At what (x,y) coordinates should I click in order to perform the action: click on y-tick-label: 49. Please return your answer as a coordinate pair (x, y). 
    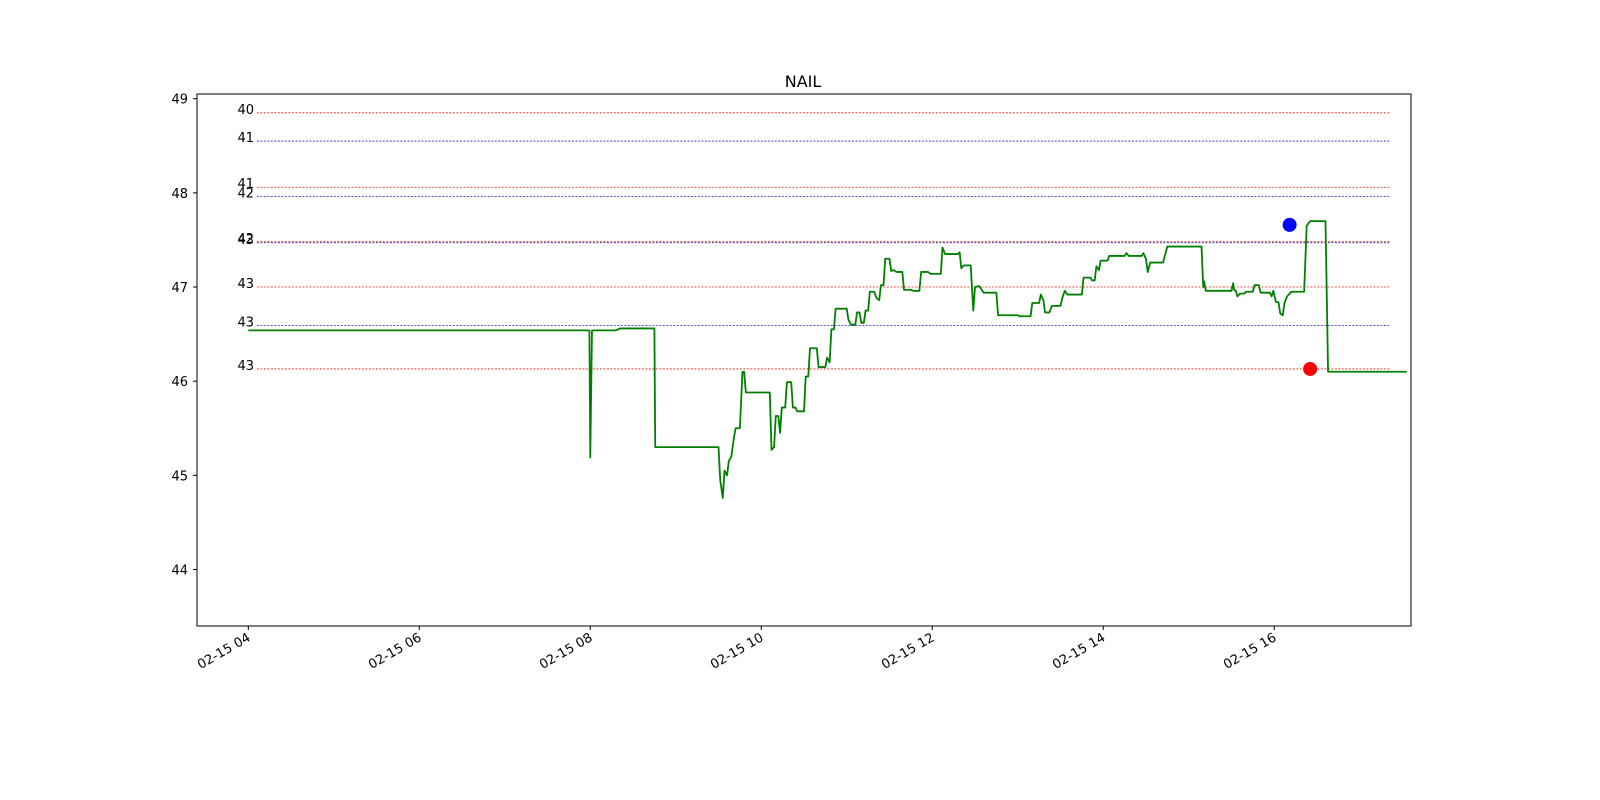
    Looking at the image, I should click on (179, 100).